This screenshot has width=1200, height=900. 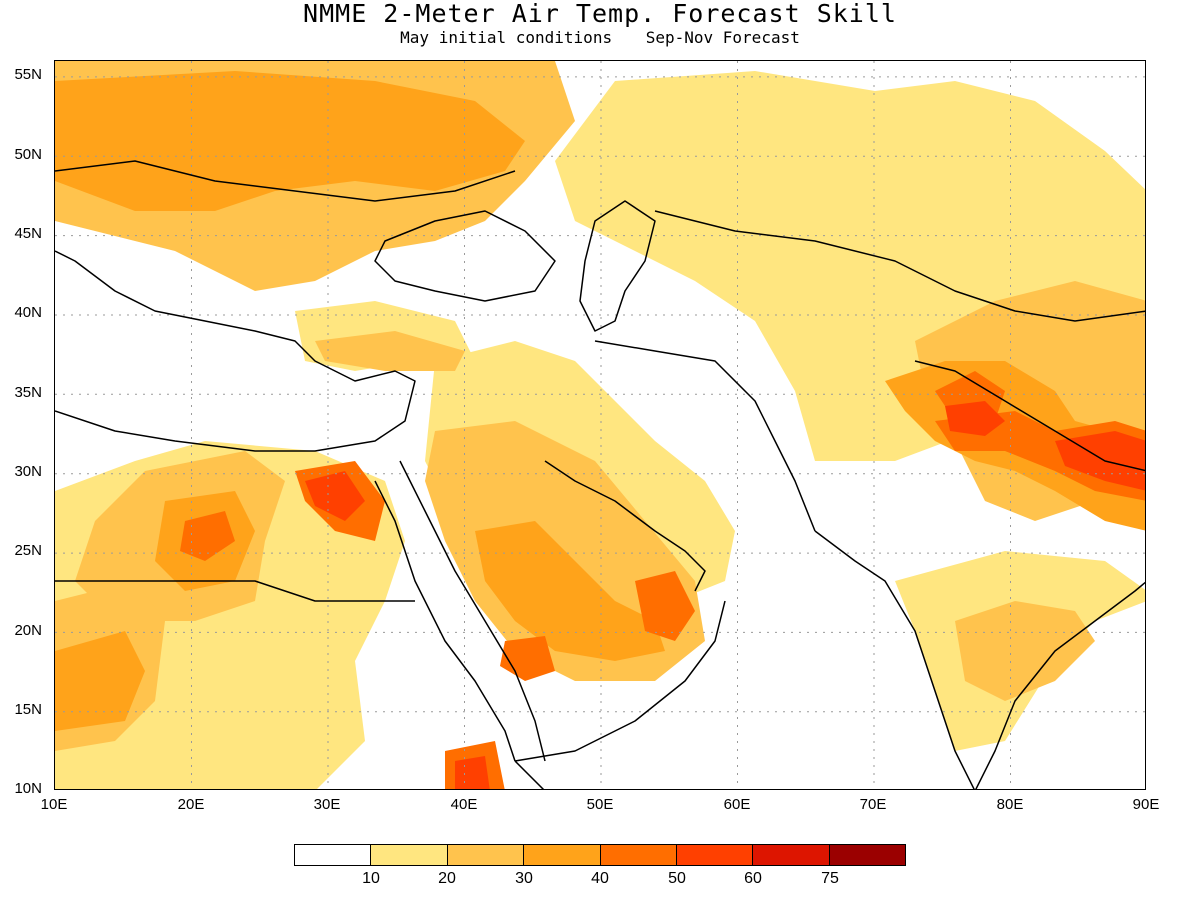 What do you see at coordinates (600, 878) in the screenshot?
I see `legend-label-40: 40` at bounding box center [600, 878].